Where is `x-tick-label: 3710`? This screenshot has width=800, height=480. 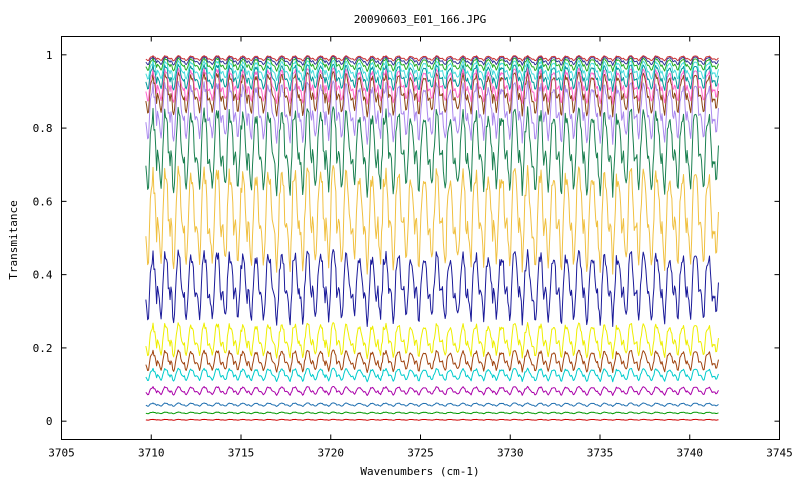
x-tick-label: 3710 is located at coordinates (151, 453).